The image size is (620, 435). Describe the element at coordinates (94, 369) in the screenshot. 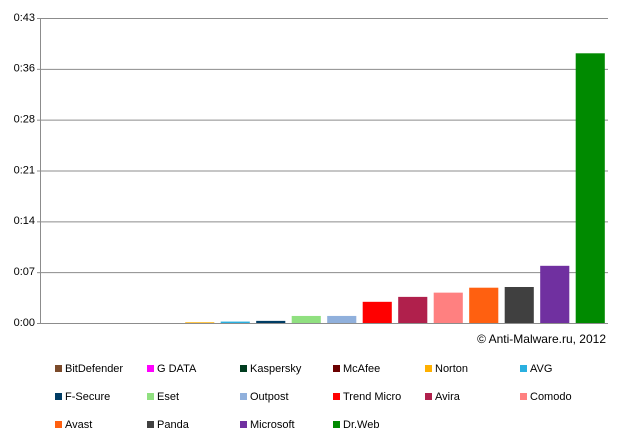

I see `legend-label: BitDefender` at that location.